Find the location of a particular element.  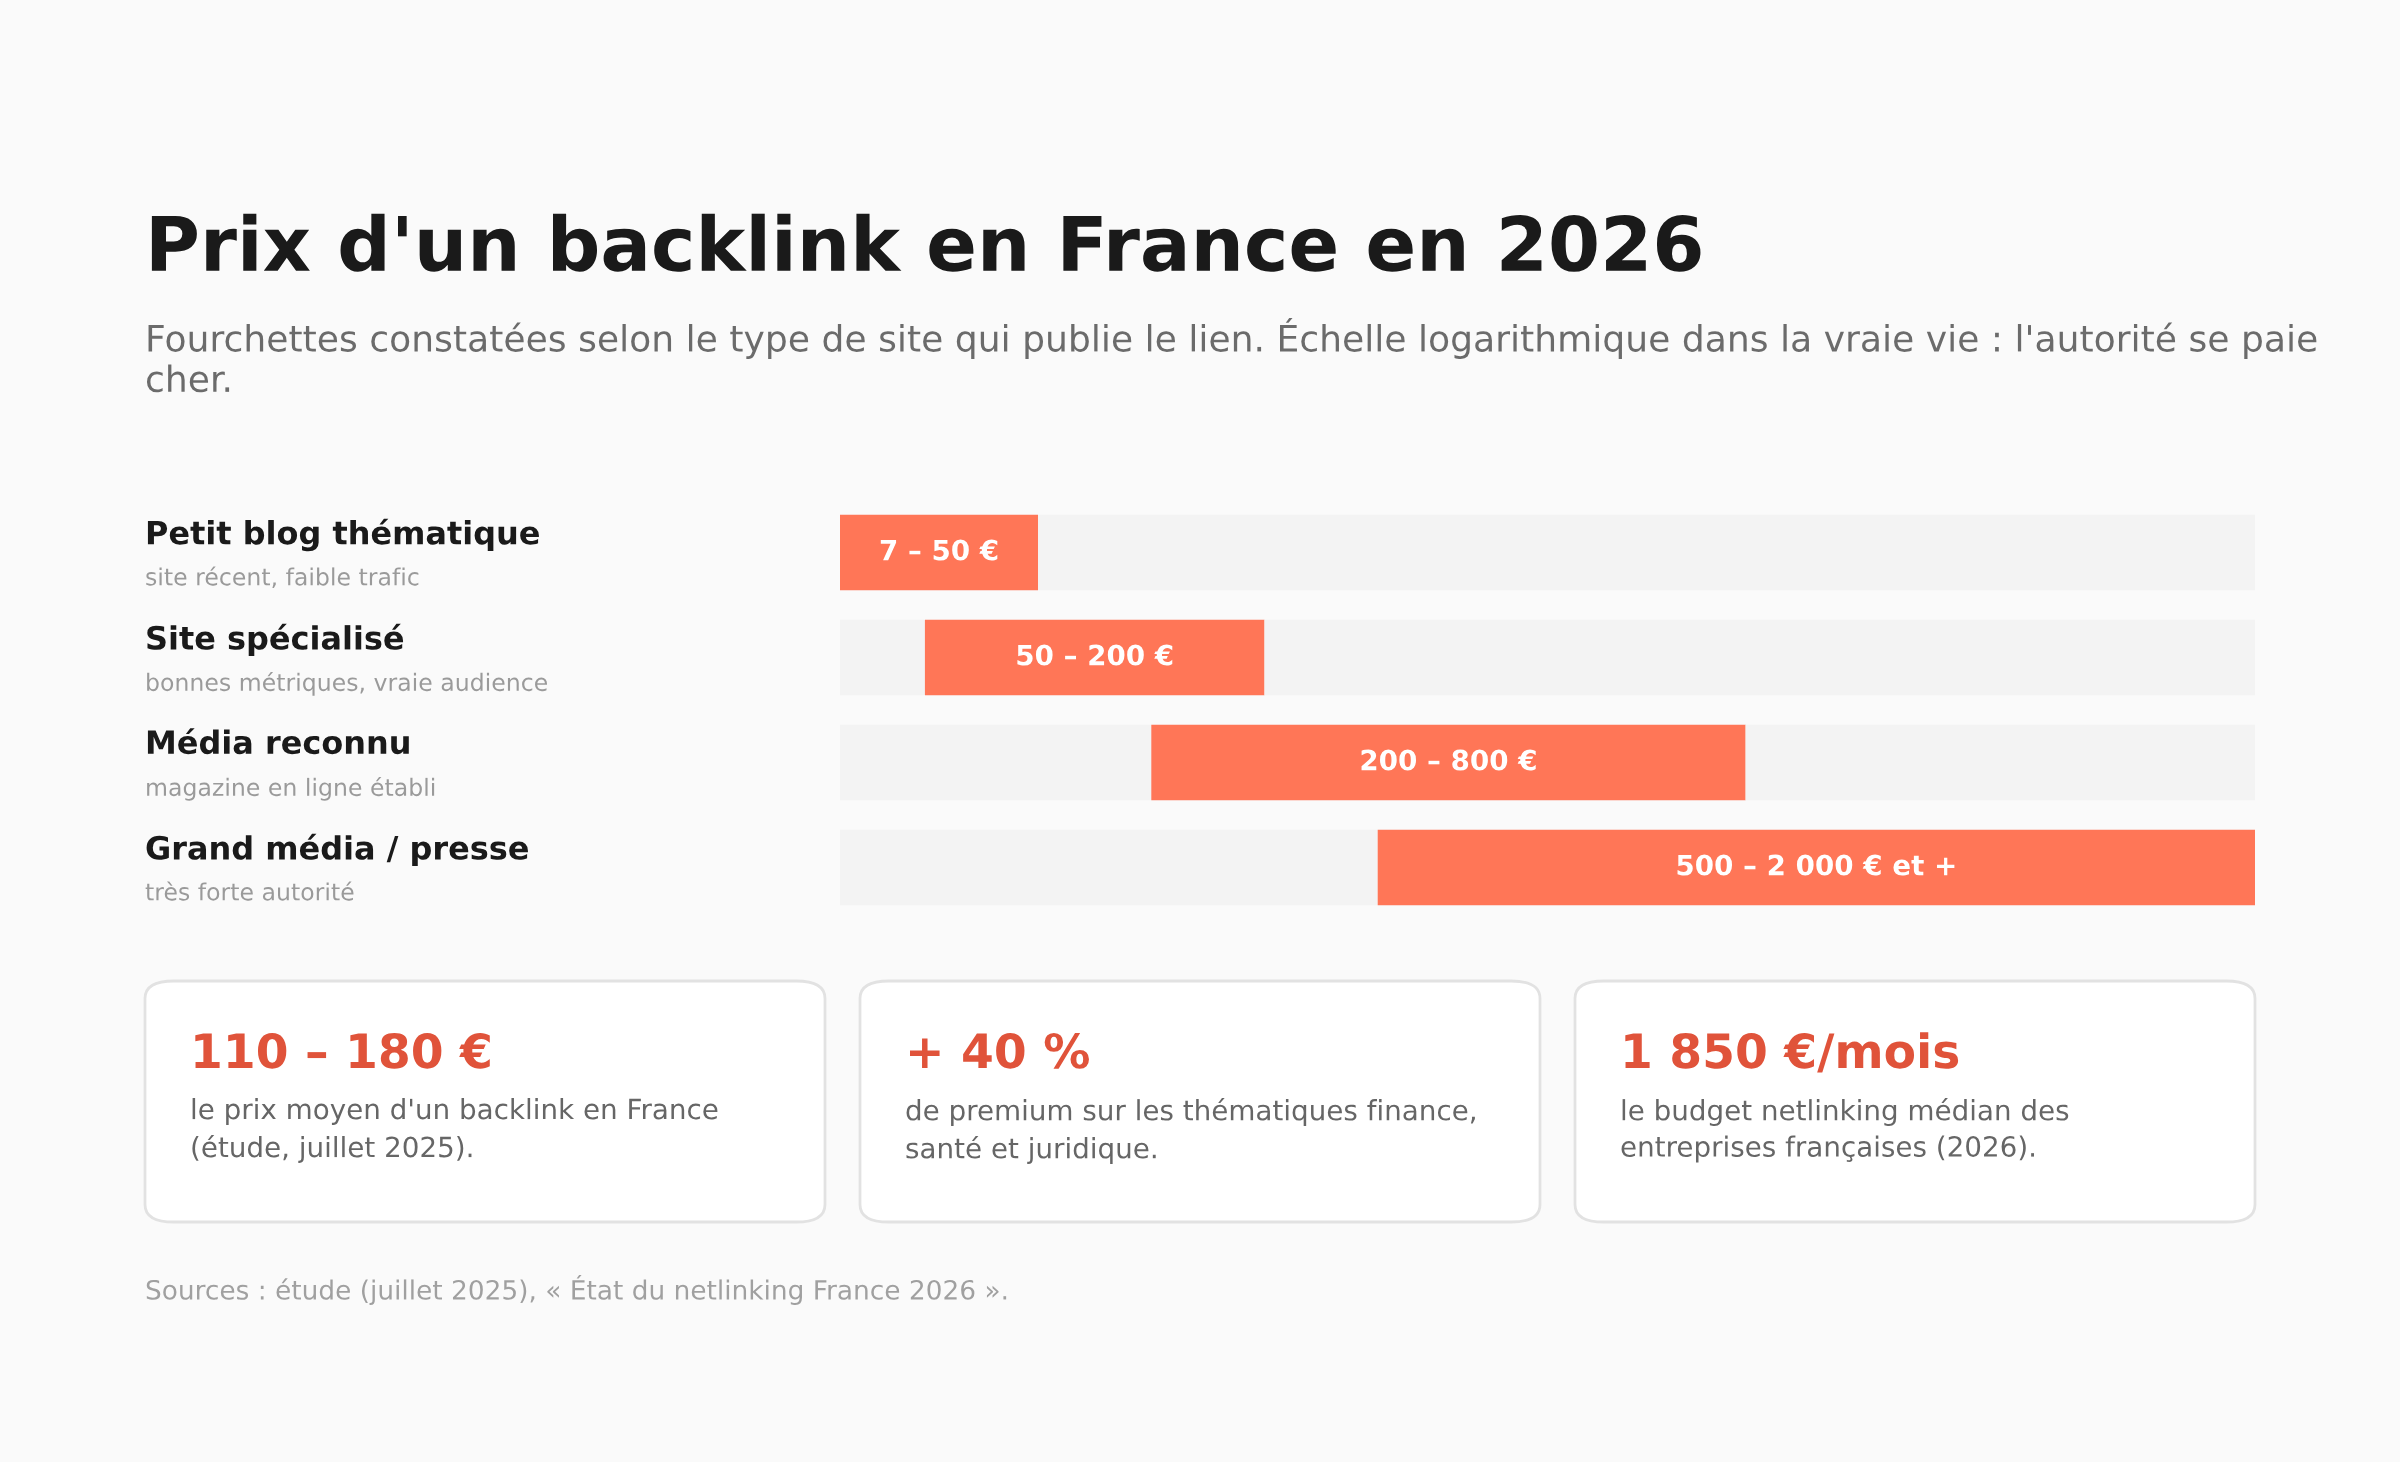

y-tick-label: Média reconnu magazine en ligne établi is located at coordinates (291, 764).